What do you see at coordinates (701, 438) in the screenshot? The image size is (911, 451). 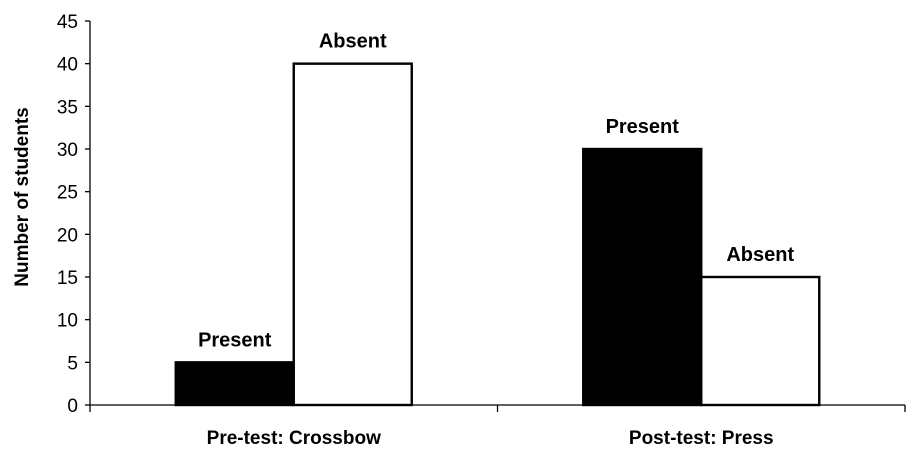 I see `x-category-label: Post-test: Press` at bounding box center [701, 438].